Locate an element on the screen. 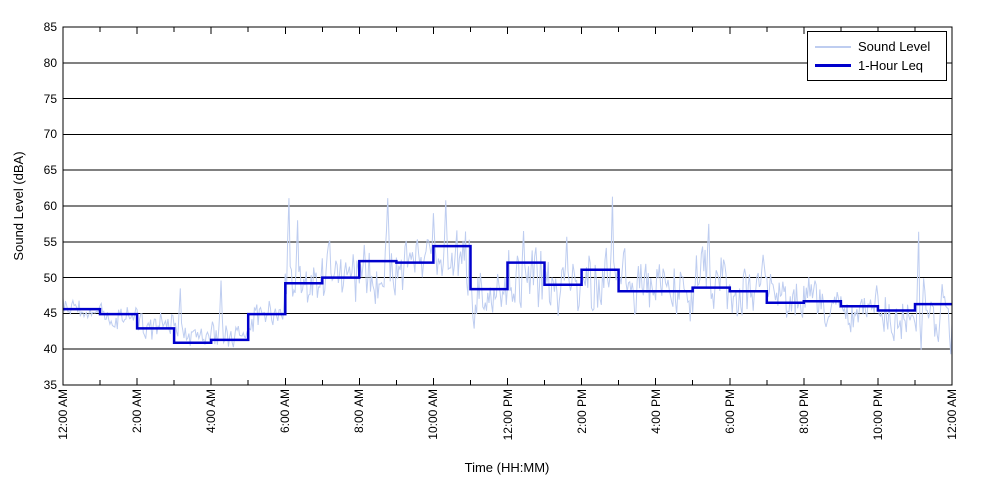  sound-level-line-icon is located at coordinates (833, 46).